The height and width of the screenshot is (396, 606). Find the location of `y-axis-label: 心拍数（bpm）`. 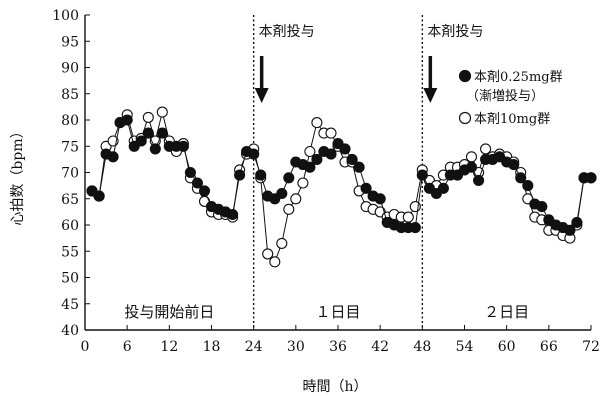

y-axis-label: 心拍数（bpm） is located at coordinates (18, 174).